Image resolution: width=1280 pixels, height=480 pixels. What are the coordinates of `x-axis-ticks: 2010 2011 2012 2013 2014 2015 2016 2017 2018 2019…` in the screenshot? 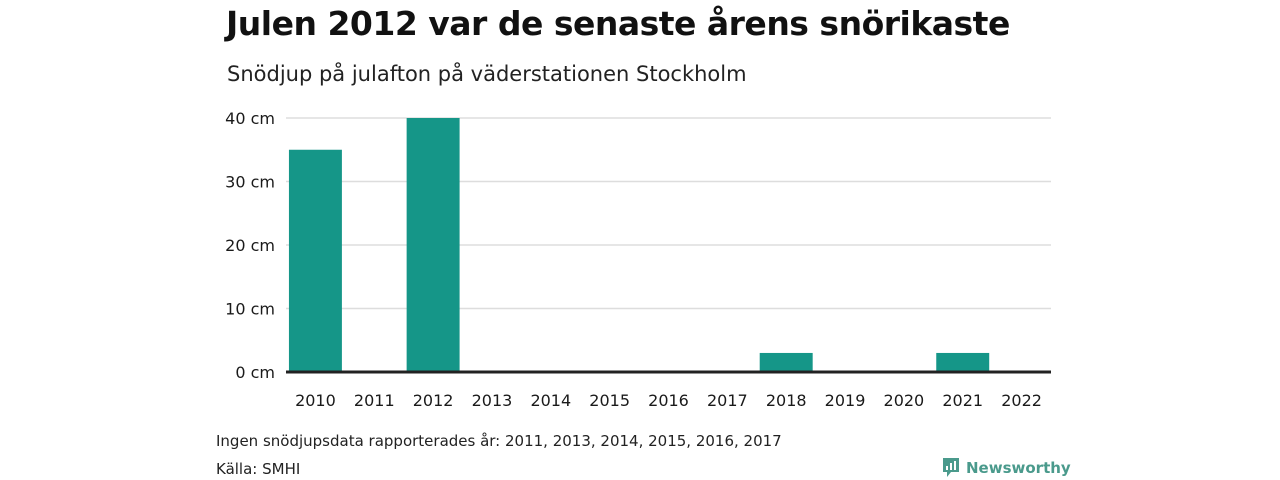 It's located at (668, 400).